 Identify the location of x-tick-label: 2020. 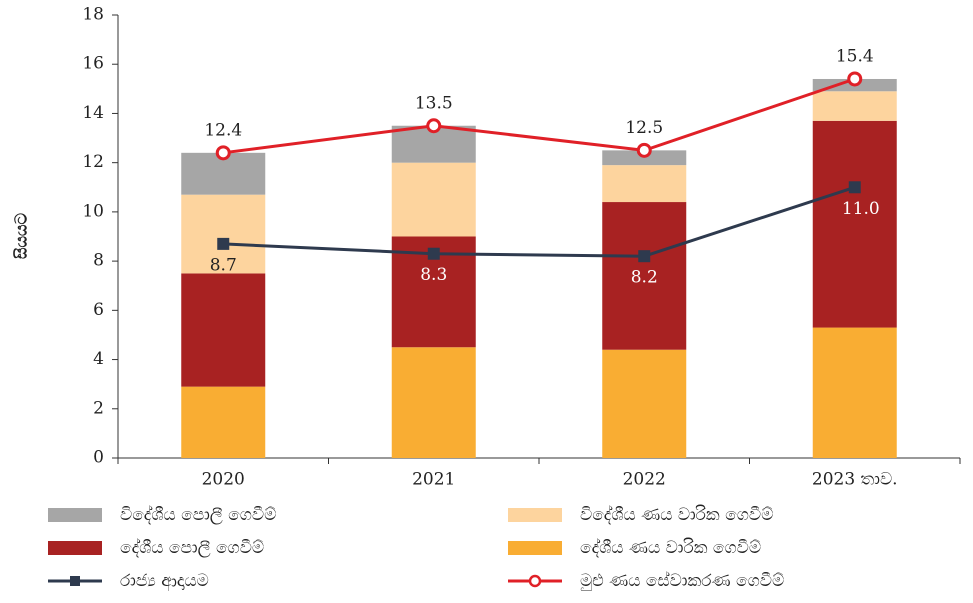
(223, 480).